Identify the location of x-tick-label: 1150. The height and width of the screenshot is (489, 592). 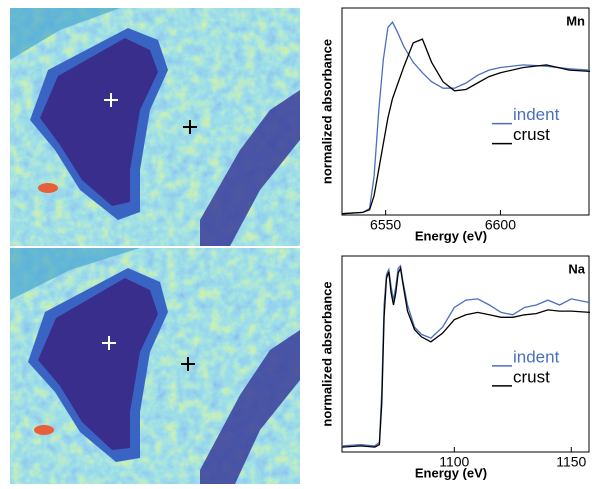
(571, 462).